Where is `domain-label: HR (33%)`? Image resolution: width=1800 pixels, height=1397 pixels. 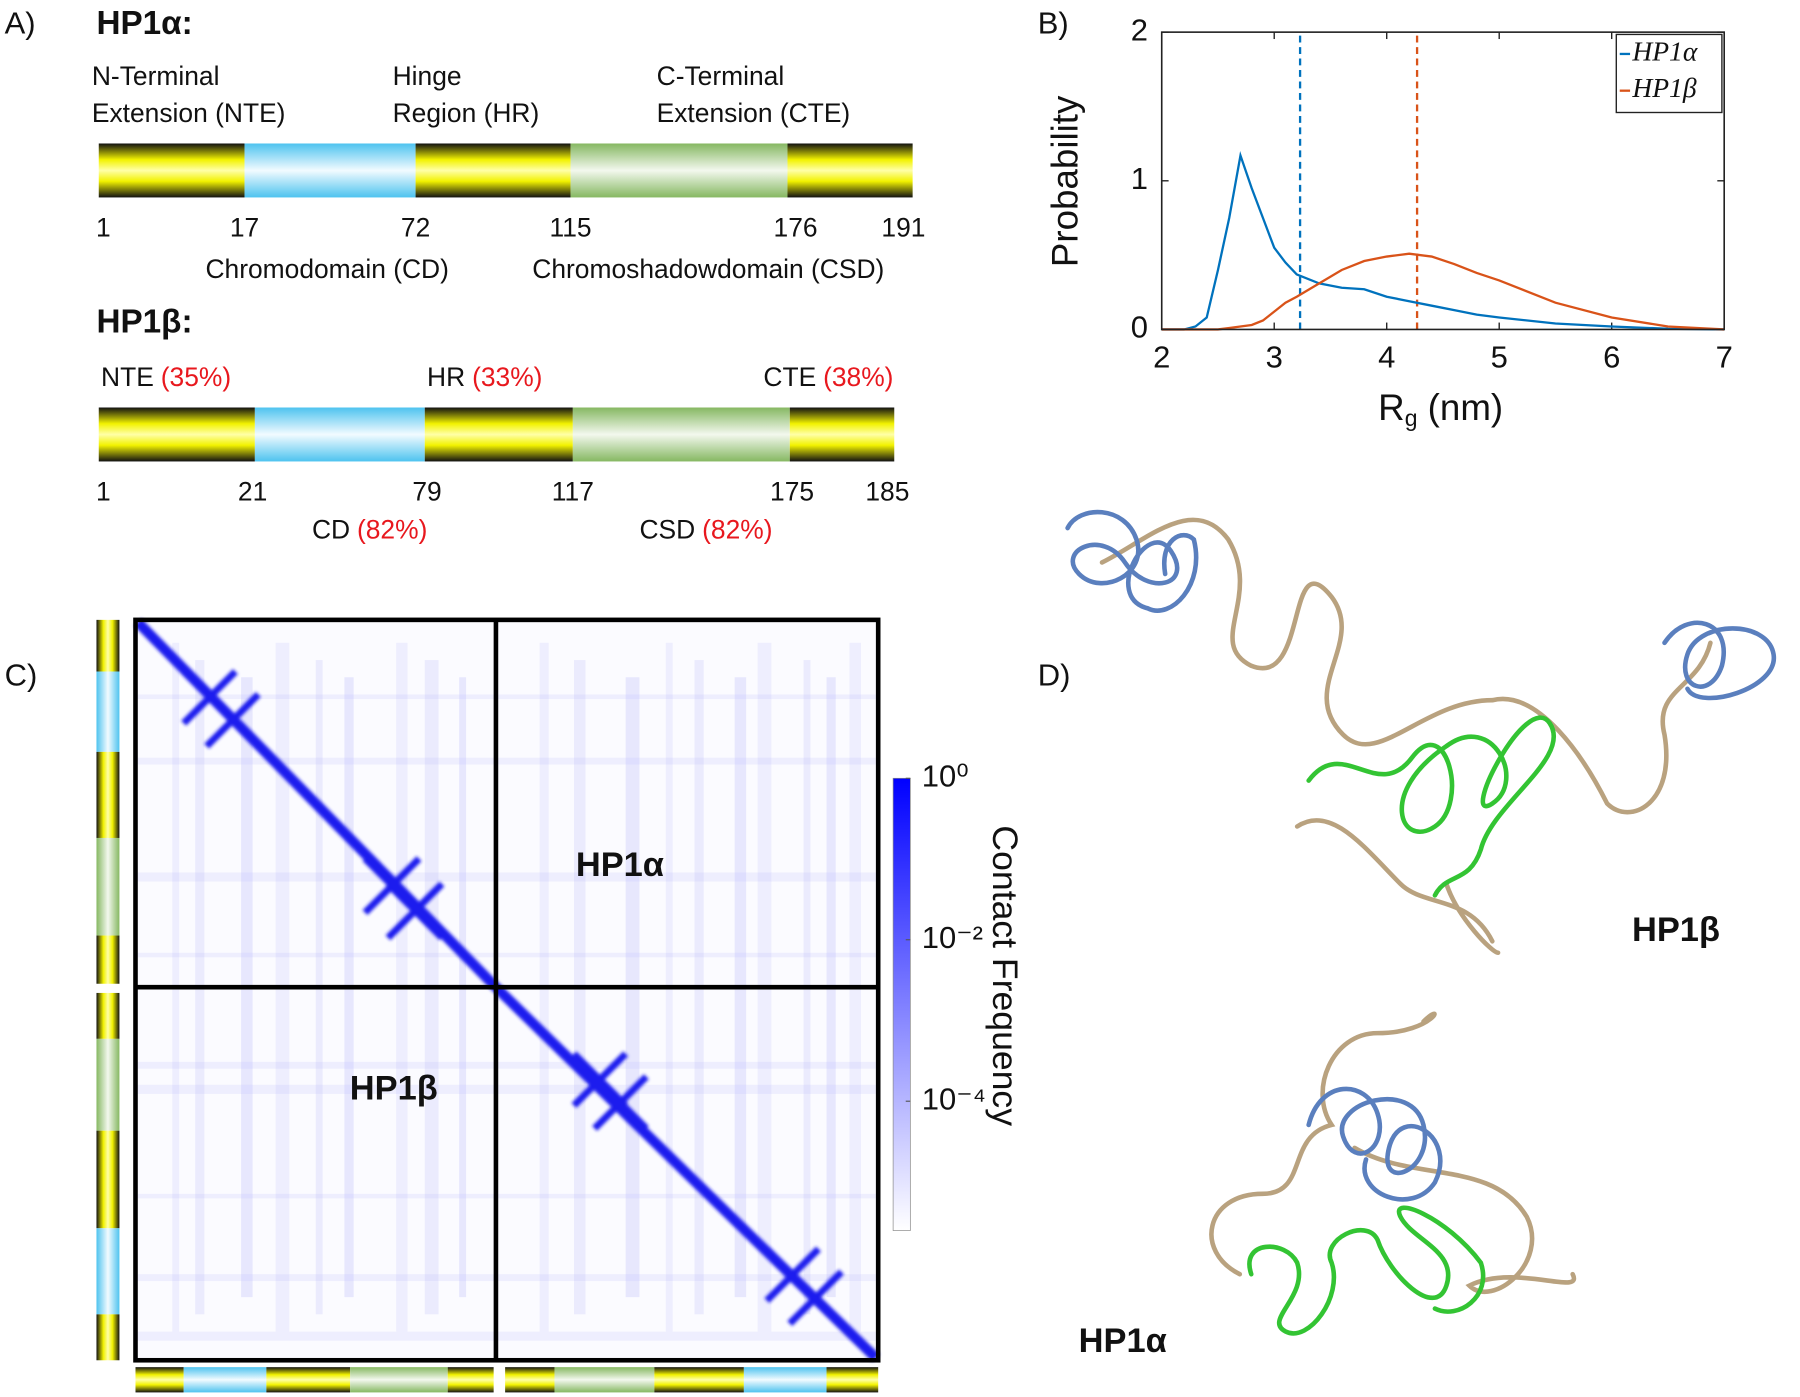
domain-label: HR (33%) is located at coordinates (484, 377).